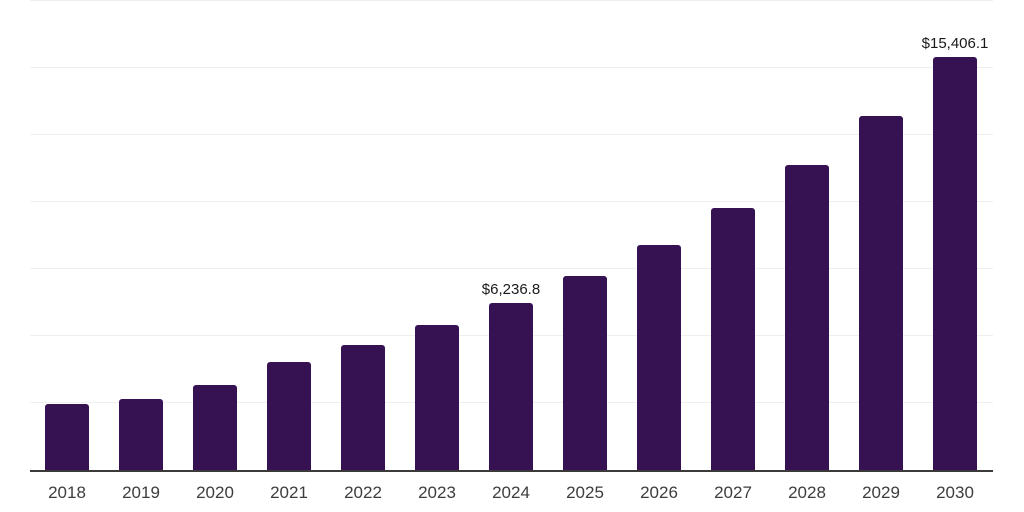 This screenshot has width=1024, height=512. I want to click on x-axis-label-2021: 2021, so click(289, 492).